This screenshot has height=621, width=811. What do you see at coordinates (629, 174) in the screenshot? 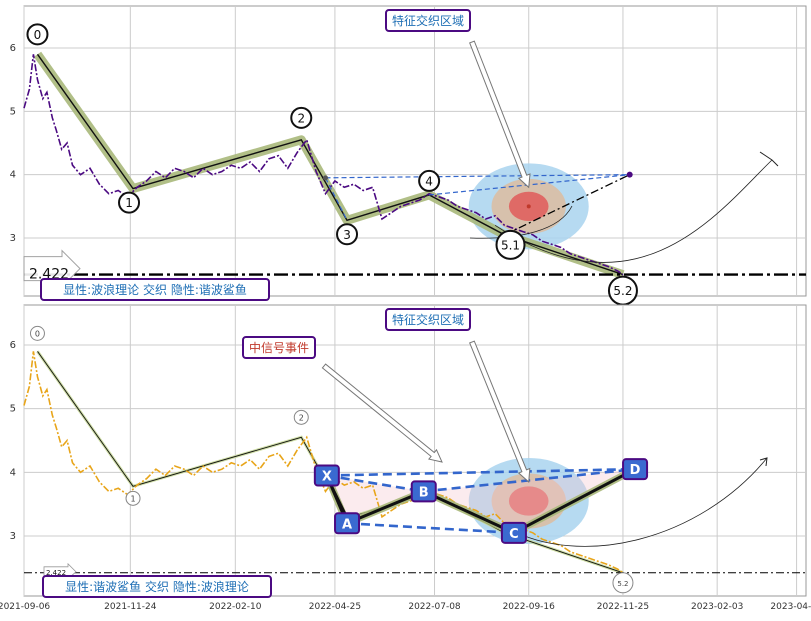
I see `top-projection-end` at bounding box center [629, 174].